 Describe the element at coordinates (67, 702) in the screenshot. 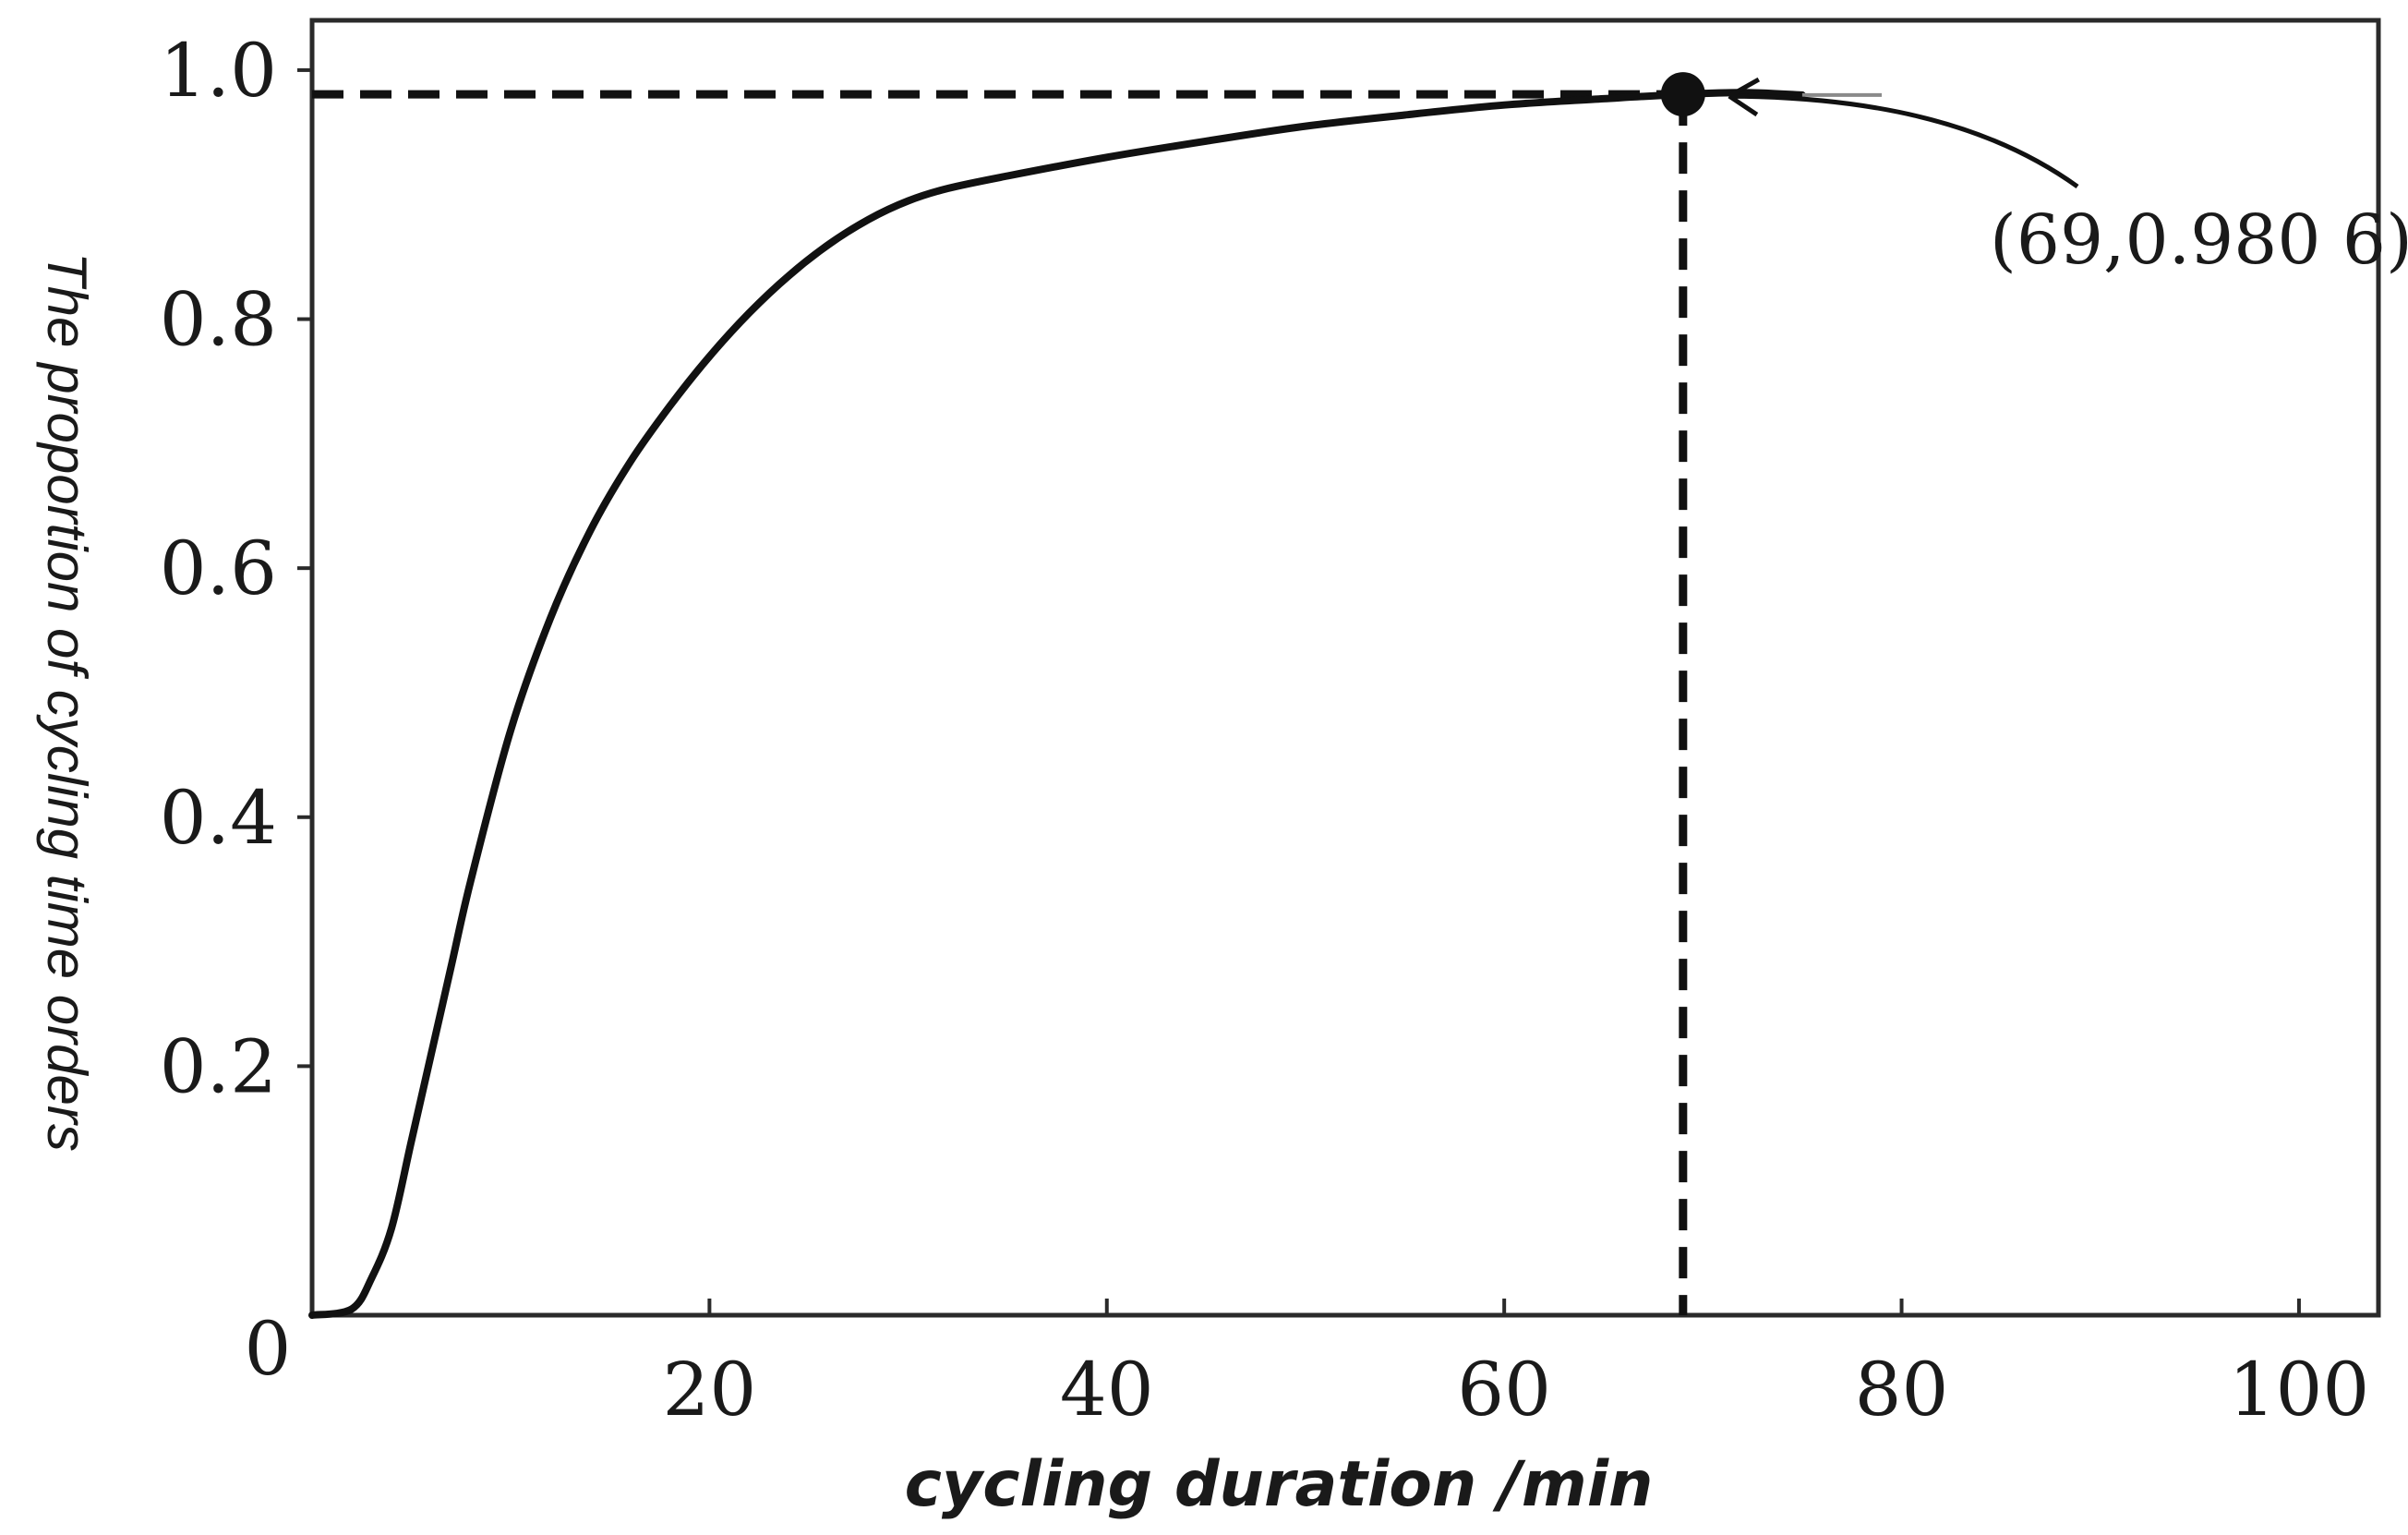

I see `y-axis-title: The proportion of cycling time orders` at that location.